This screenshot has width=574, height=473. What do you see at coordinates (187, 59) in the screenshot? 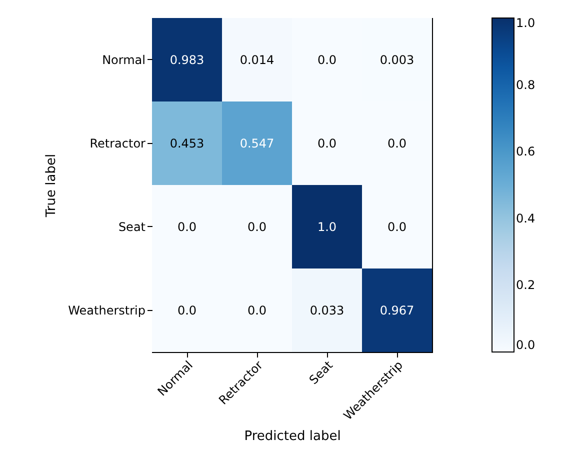
I see `data-label: 0.983` at bounding box center [187, 59].